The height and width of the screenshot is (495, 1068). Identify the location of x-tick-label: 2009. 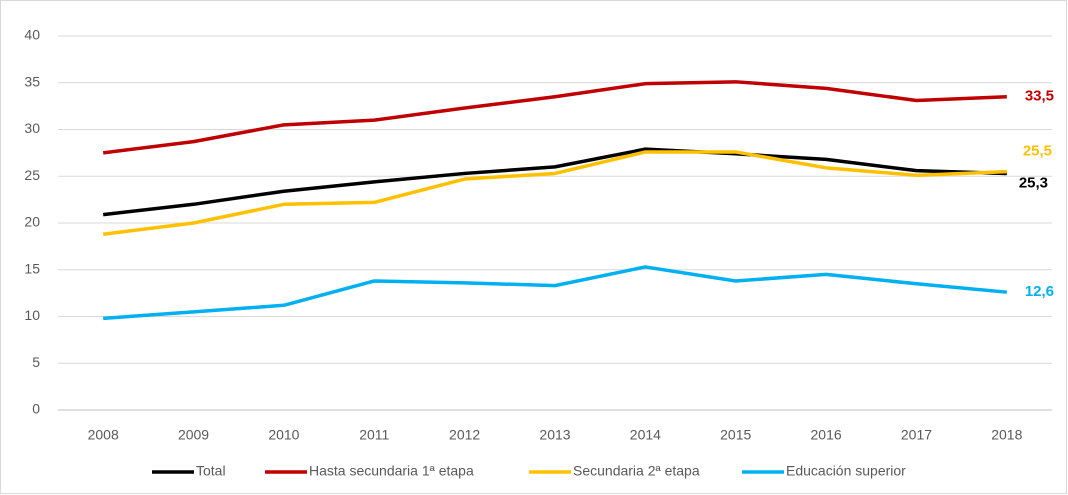
(193, 435).